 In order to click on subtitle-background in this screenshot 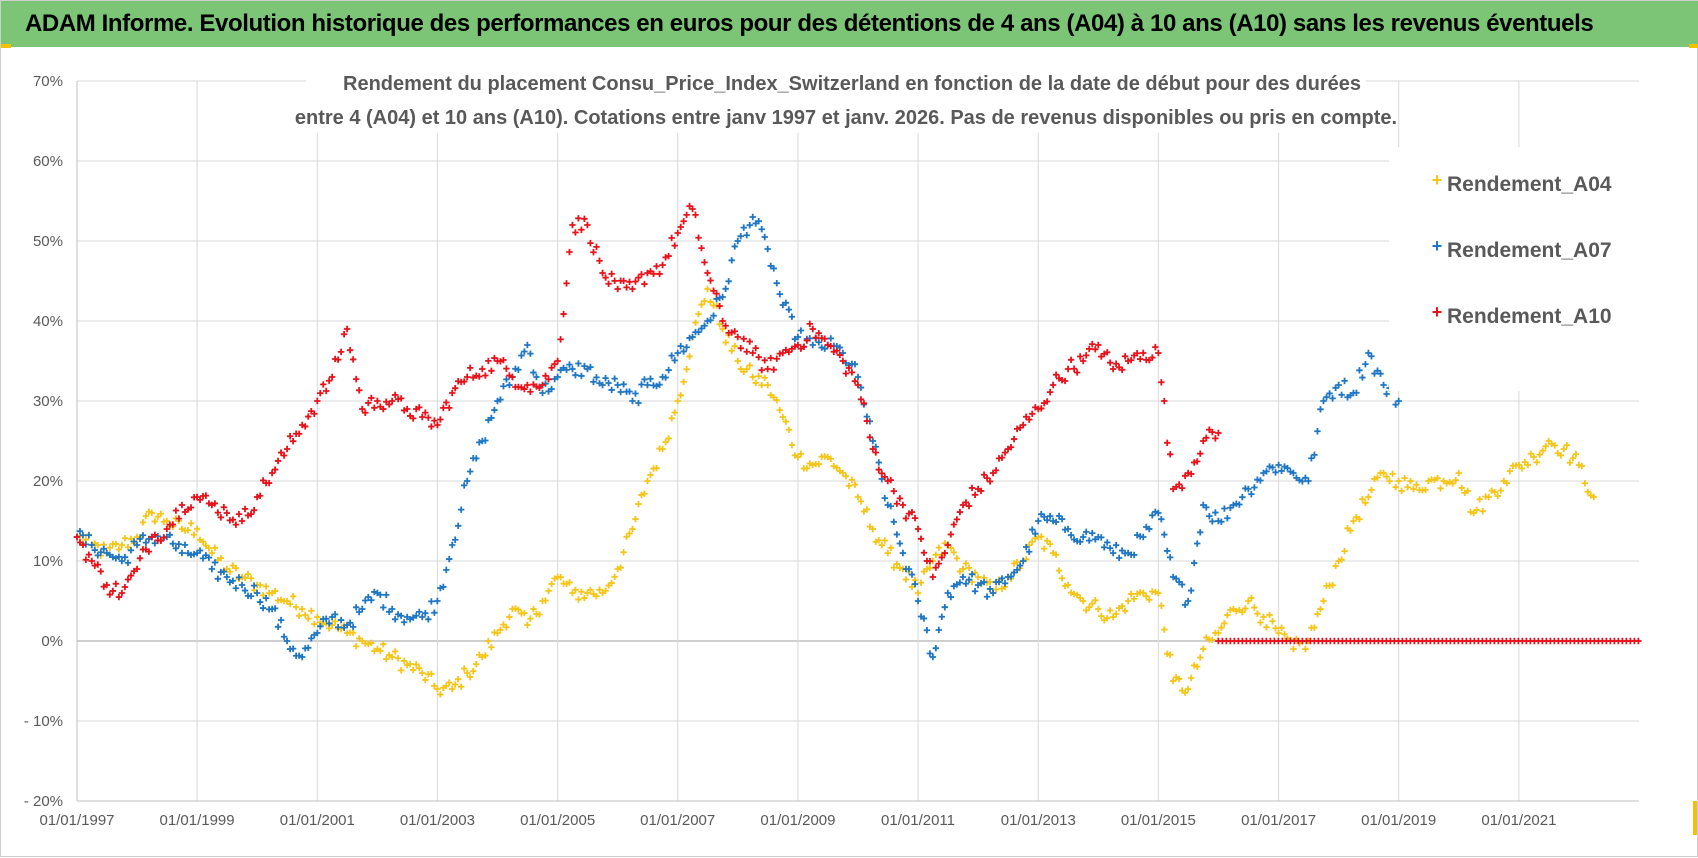, I will do `click(836, 99)`.